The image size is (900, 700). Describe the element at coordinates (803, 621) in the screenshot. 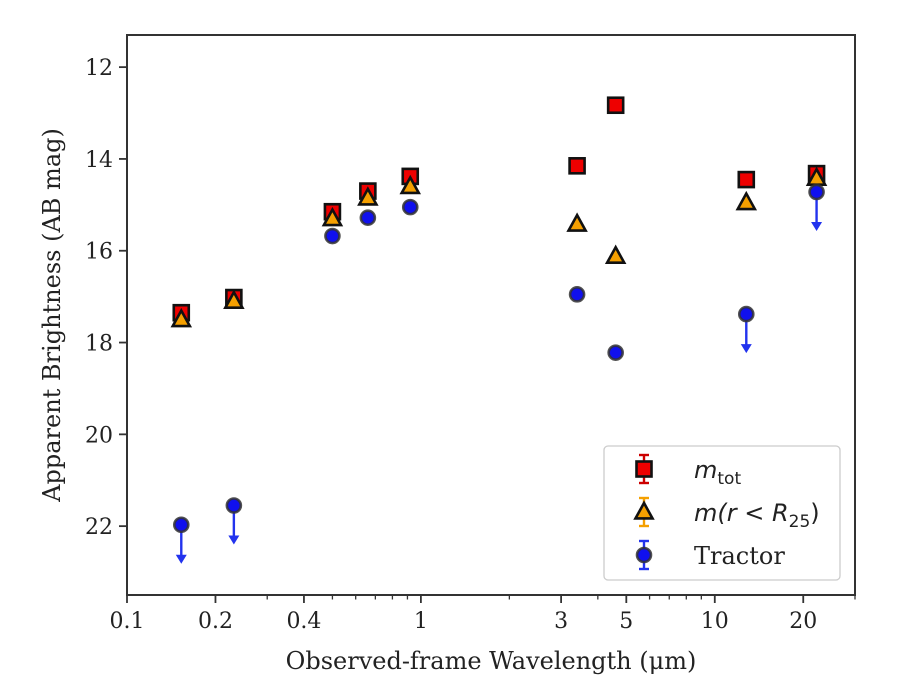

I see `x-tick-label: 20` at that location.